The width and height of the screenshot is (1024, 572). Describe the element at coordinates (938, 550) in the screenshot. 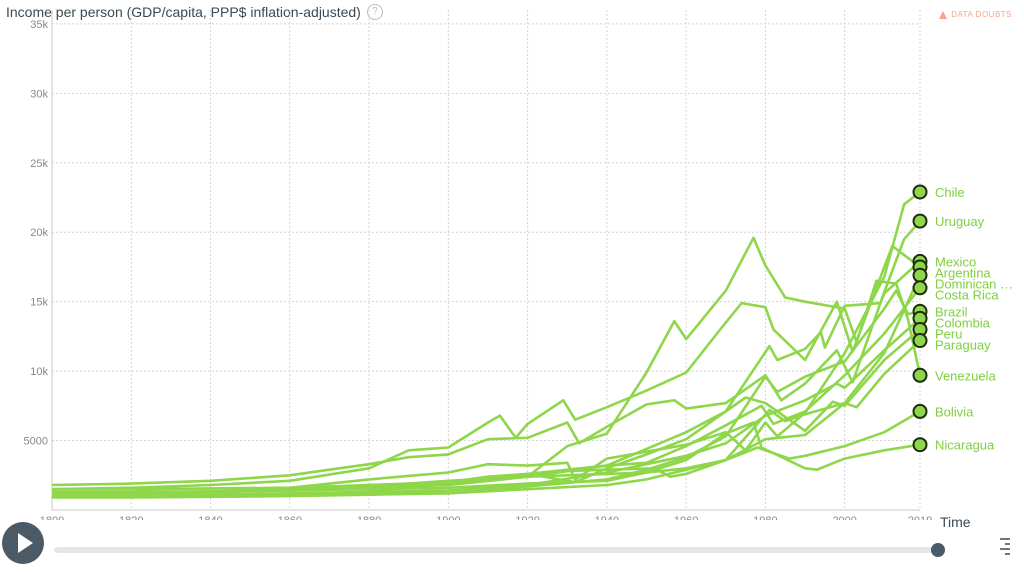

I see `time-slider-handle` at that location.